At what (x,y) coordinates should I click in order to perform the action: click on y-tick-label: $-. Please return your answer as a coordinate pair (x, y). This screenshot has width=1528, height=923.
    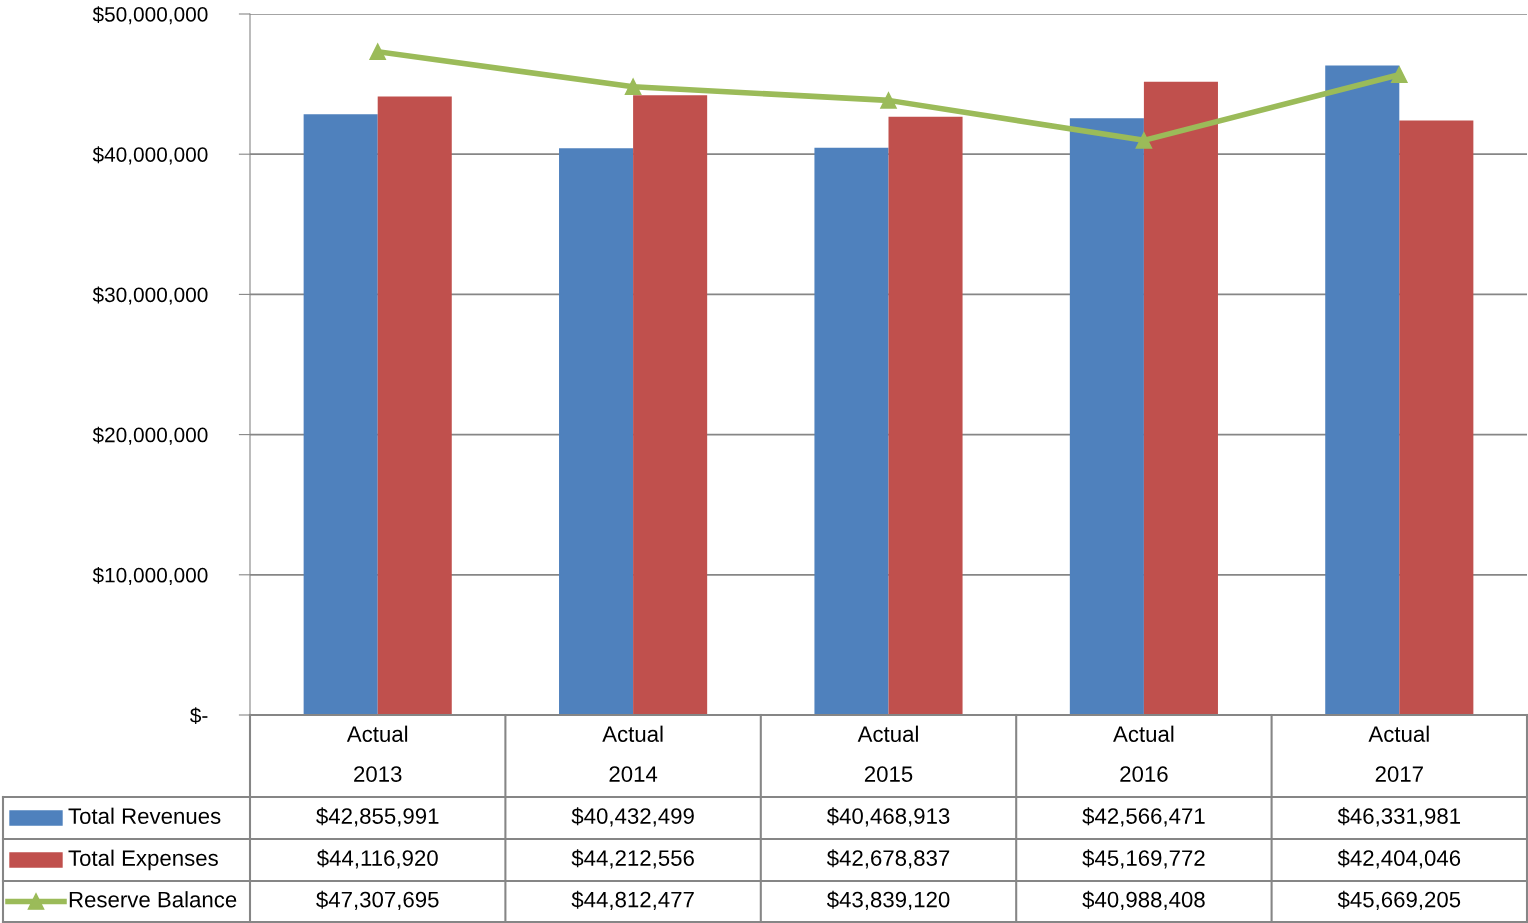
    Looking at the image, I should click on (199, 715).